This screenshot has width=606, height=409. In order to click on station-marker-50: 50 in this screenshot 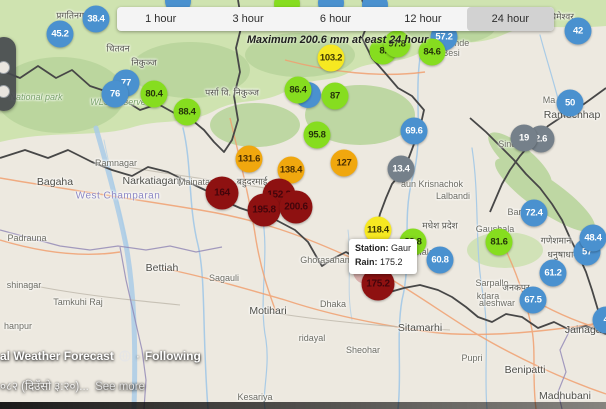, I will do `click(570, 103)`.